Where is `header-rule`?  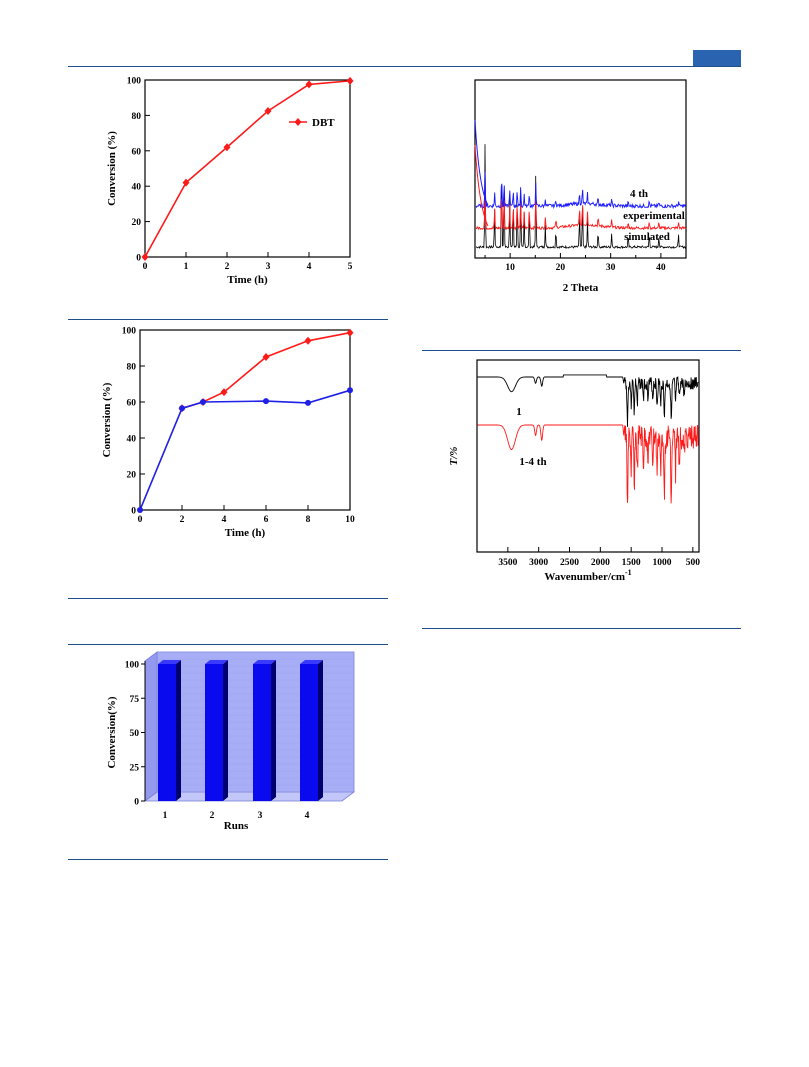
header-rule is located at coordinates (404, 66).